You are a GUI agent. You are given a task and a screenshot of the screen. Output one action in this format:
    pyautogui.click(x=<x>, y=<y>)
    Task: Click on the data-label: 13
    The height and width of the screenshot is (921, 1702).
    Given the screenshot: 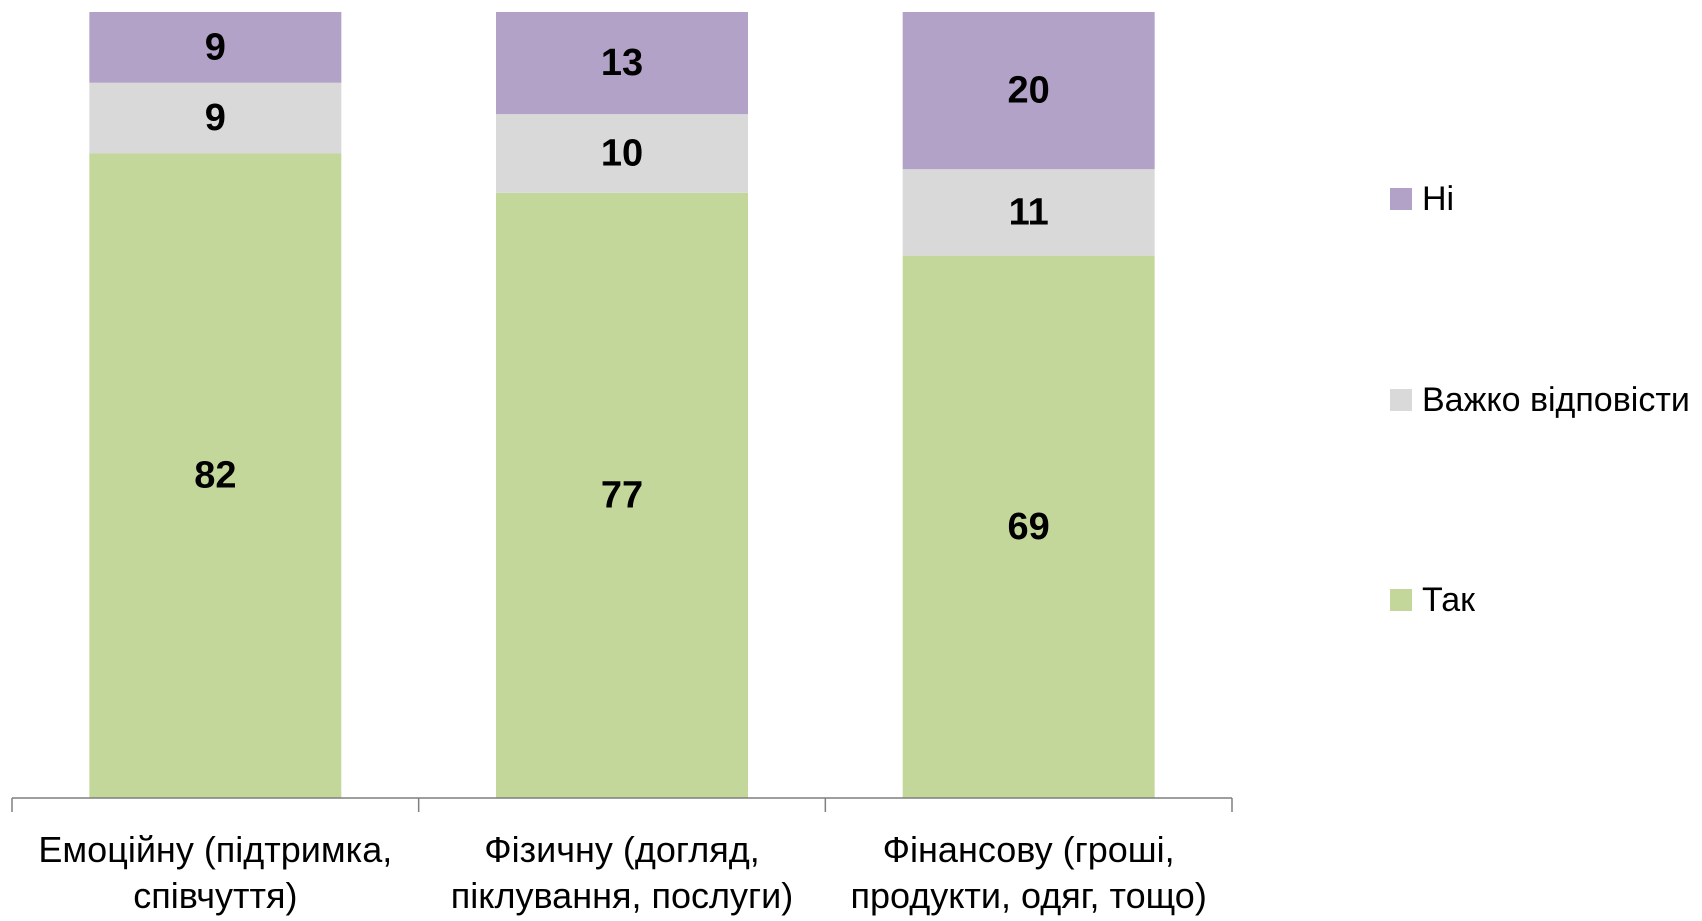 What is the action you would take?
    pyautogui.click(x=622, y=63)
    